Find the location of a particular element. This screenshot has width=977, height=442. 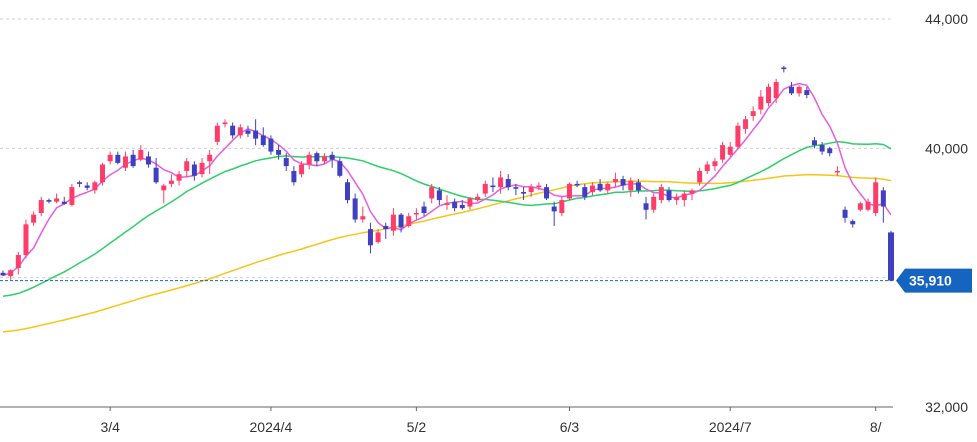

x-tick-label: 8/ is located at coordinates (876, 427).